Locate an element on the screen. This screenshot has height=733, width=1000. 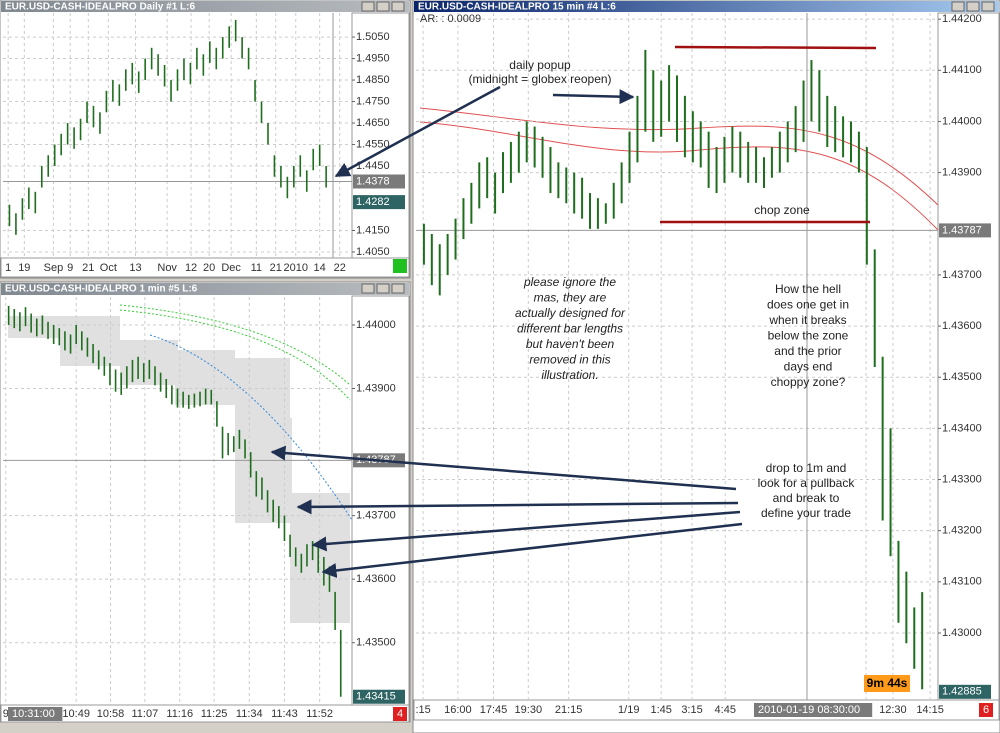
annotation-line: look for a pullback is located at coordinates (807, 483).